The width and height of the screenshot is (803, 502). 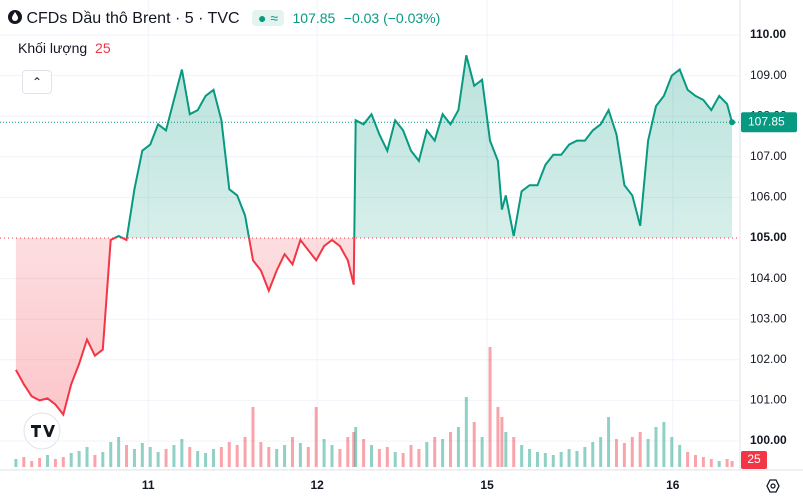 I want to click on tv-logo, so click(x=42, y=431).